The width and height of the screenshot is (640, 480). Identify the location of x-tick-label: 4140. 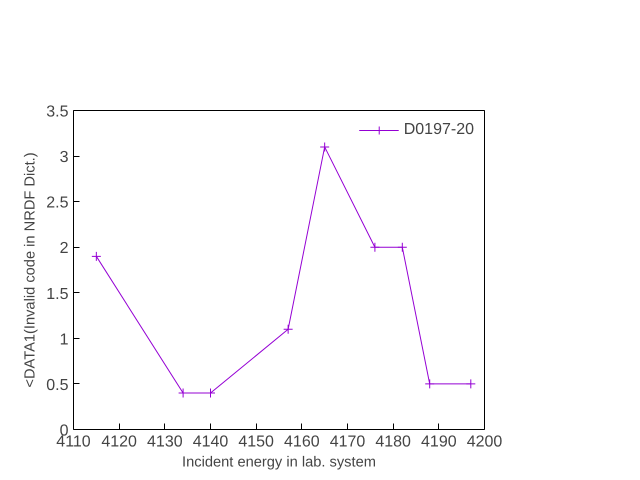
(210, 442).